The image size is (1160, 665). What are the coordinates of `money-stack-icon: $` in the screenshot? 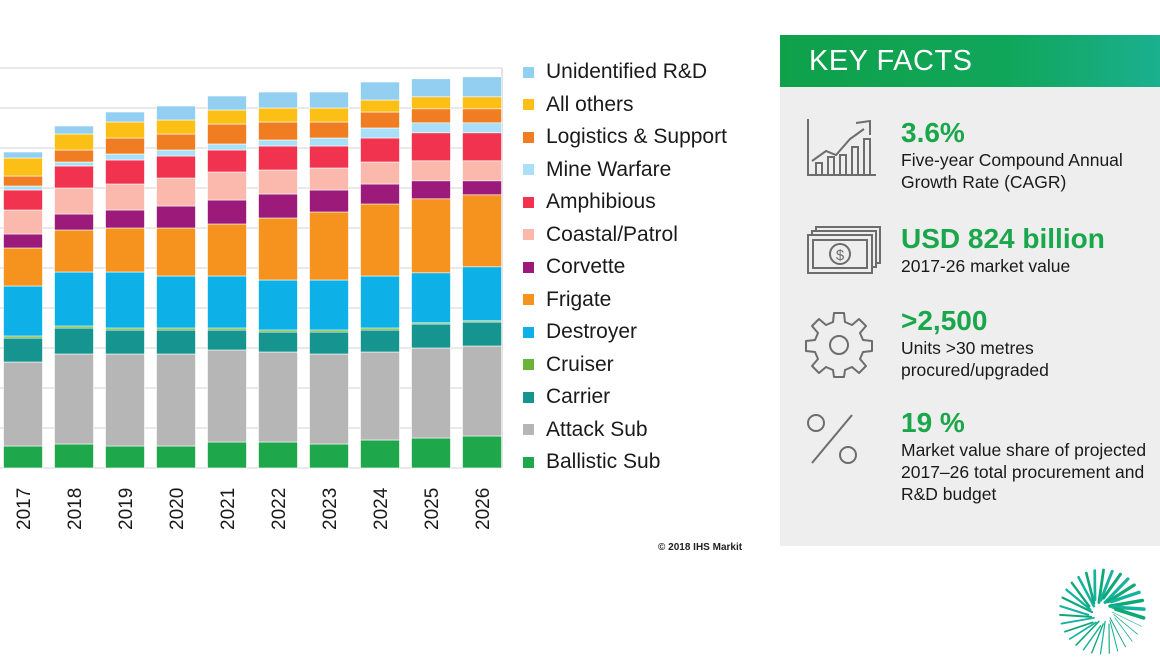 It's located at (844, 250).